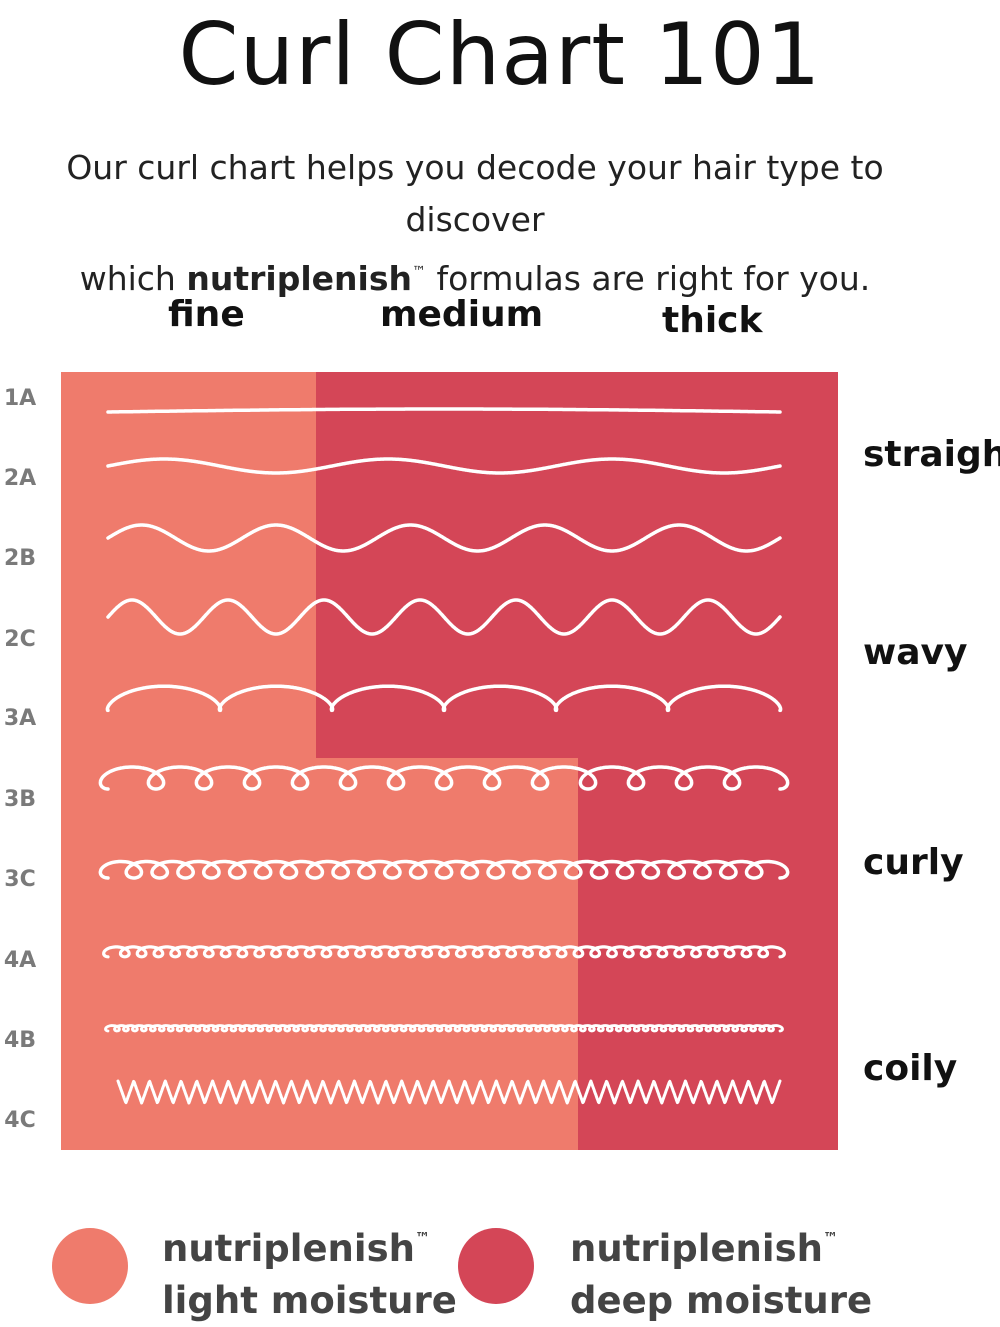 The width and height of the screenshot is (1000, 1327). What do you see at coordinates (653, 278) in the screenshot?
I see `subtitle-post: formulas are right for you.` at bounding box center [653, 278].